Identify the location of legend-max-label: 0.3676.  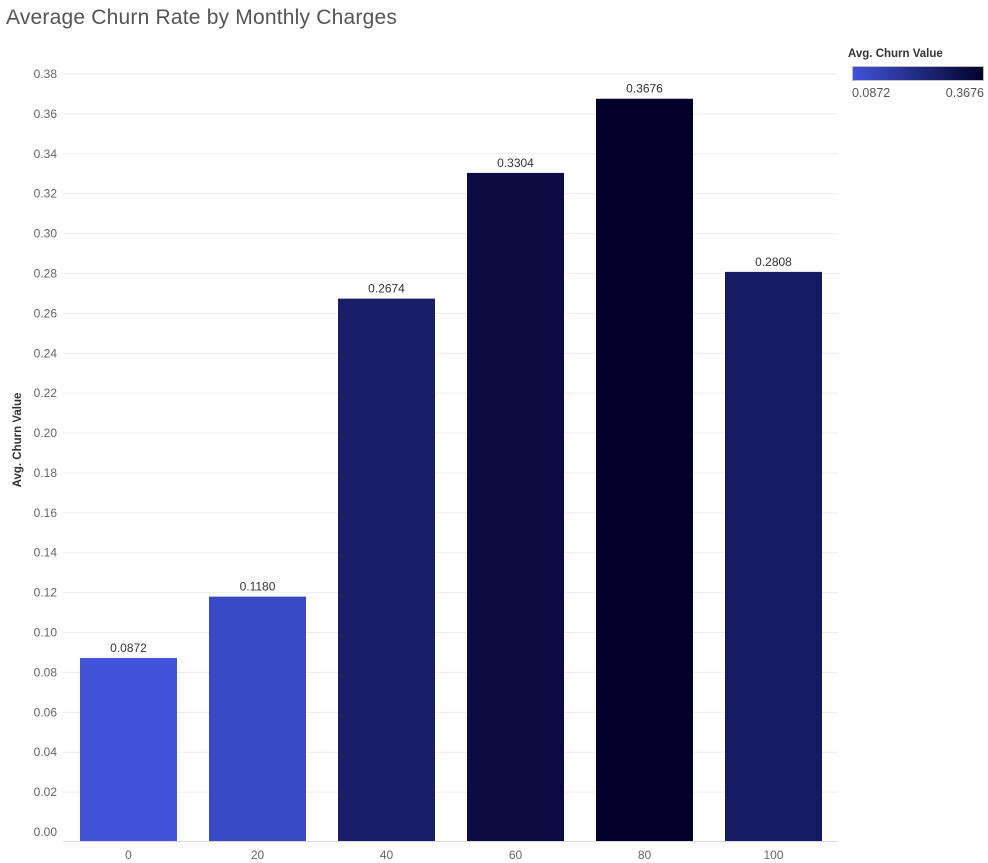
(964, 93).